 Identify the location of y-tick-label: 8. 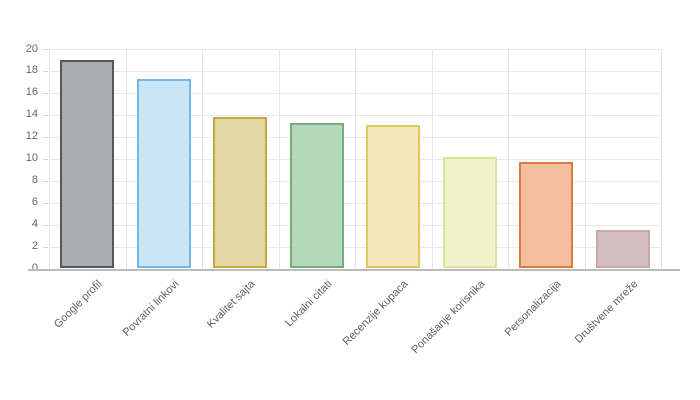
(34, 180).